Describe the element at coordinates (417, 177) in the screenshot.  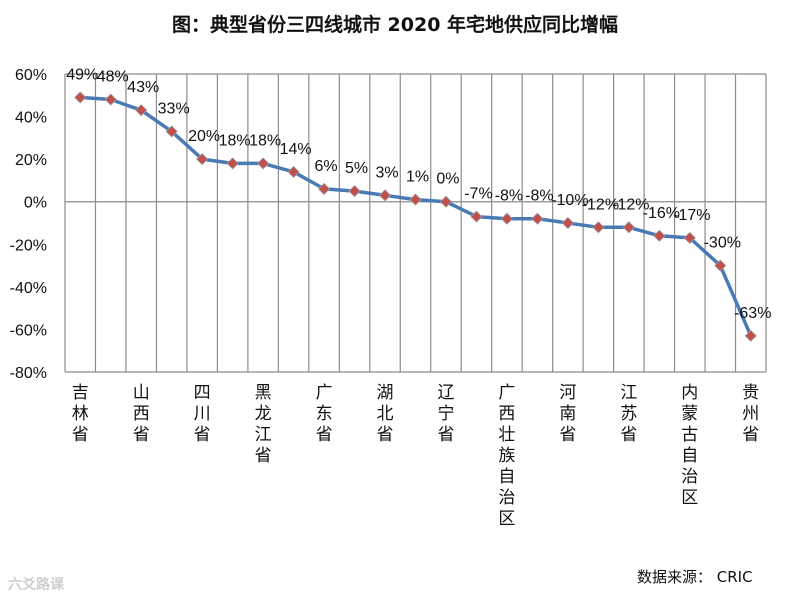
I see `data-label: 1%` at that location.